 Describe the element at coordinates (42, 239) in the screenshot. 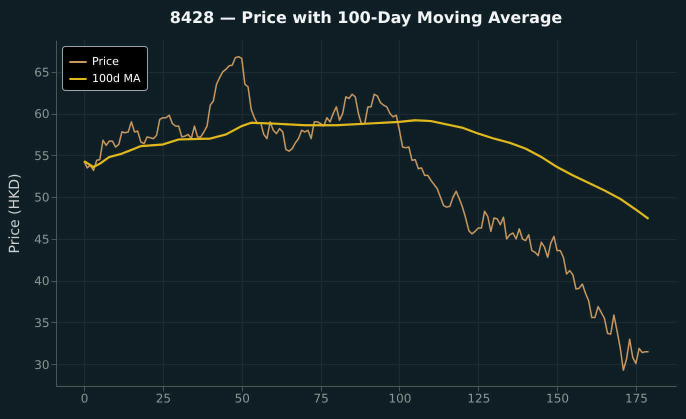

I see `y-tick-label: 45` at that location.